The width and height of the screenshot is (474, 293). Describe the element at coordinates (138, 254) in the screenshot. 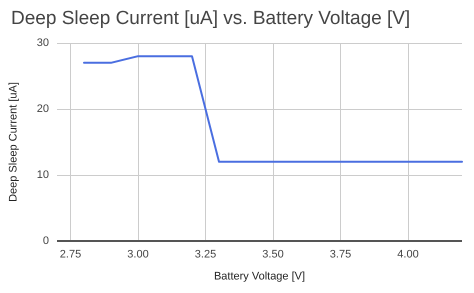

I see `x-tick-label: 3.00` at that location.